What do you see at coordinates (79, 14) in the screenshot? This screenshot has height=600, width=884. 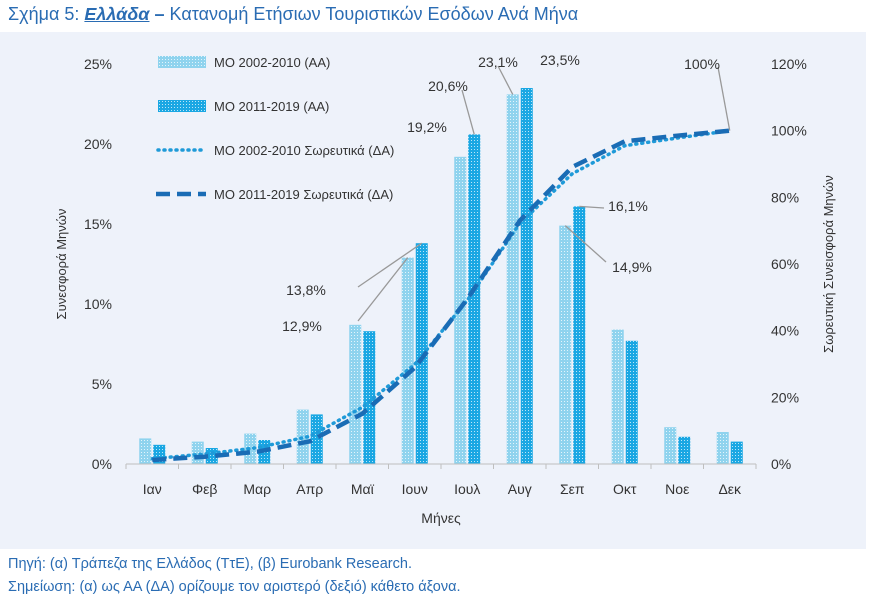 I see `figure-colon: :` at bounding box center [79, 14].